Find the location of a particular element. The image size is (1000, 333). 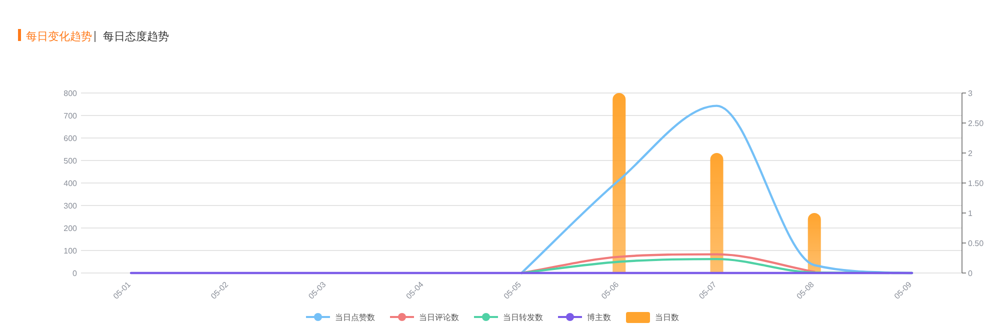

y2-tick-label: 2.50 is located at coordinates (976, 123).